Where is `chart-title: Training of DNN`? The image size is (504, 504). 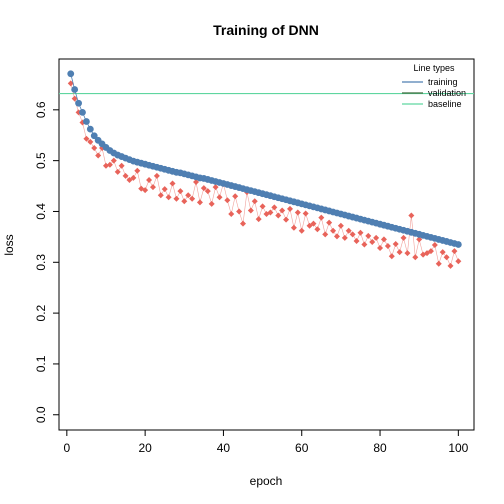 chart-title: Training of DNN is located at coordinates (266, 30).